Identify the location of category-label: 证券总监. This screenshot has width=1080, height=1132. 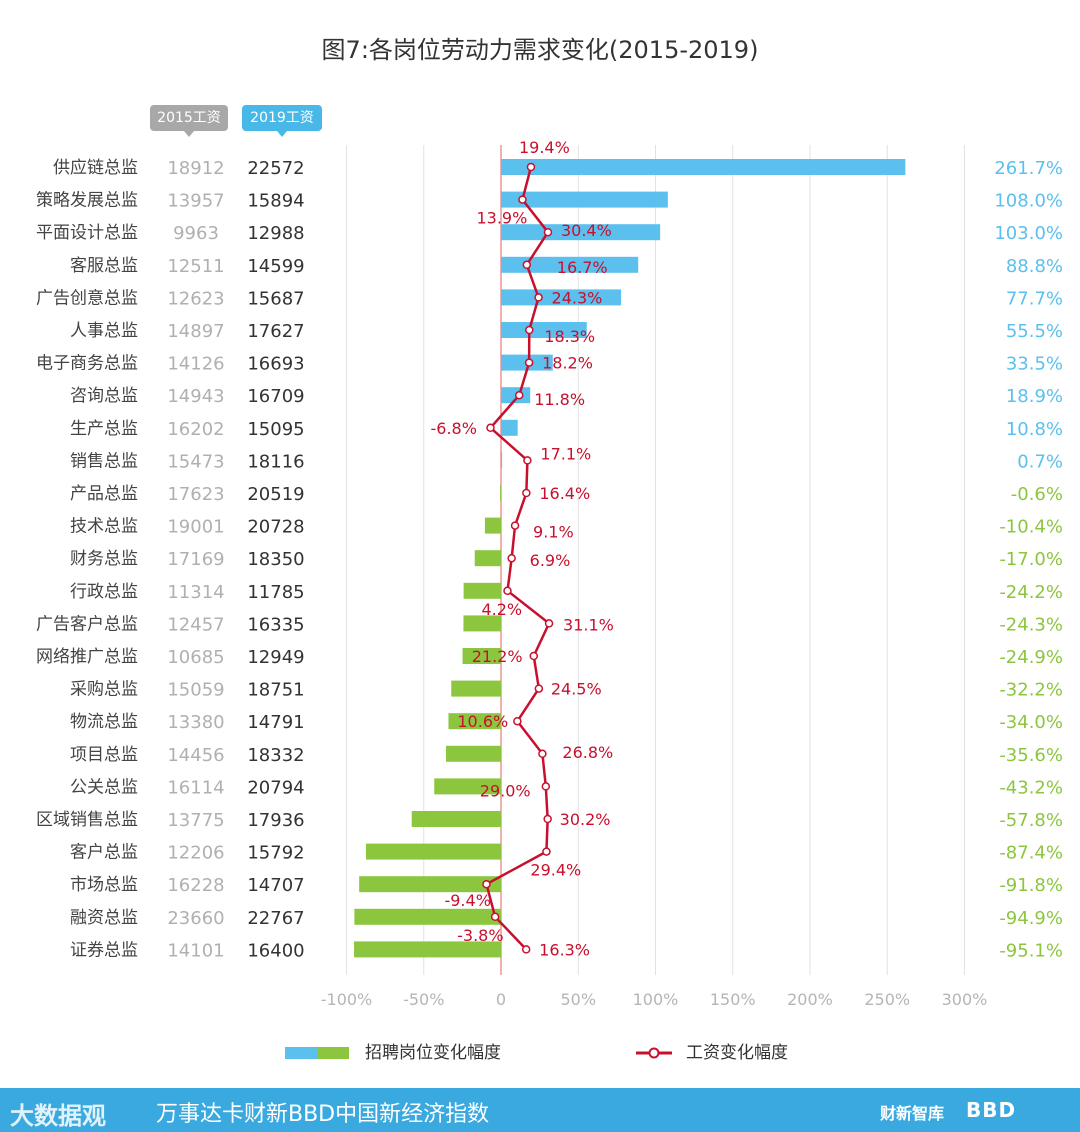
(104, 950).